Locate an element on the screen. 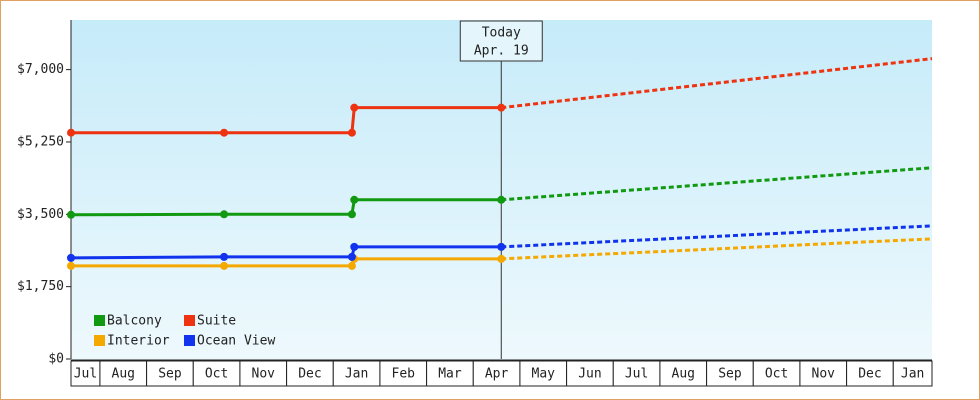  legend-label: Interior is located at coordinates (138, 341).